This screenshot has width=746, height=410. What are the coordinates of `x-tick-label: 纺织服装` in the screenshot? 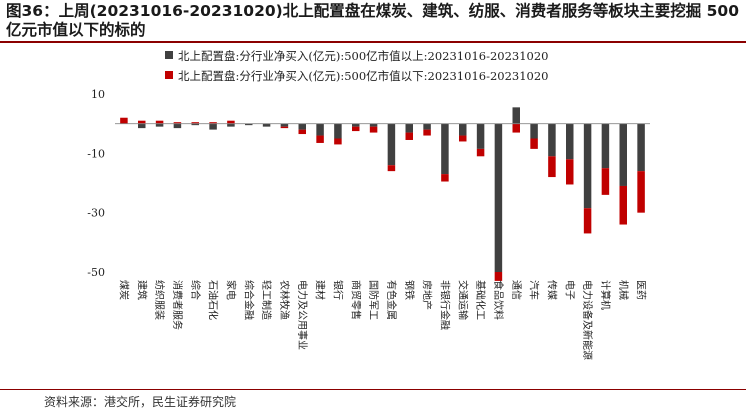 It's located at (159, 300).